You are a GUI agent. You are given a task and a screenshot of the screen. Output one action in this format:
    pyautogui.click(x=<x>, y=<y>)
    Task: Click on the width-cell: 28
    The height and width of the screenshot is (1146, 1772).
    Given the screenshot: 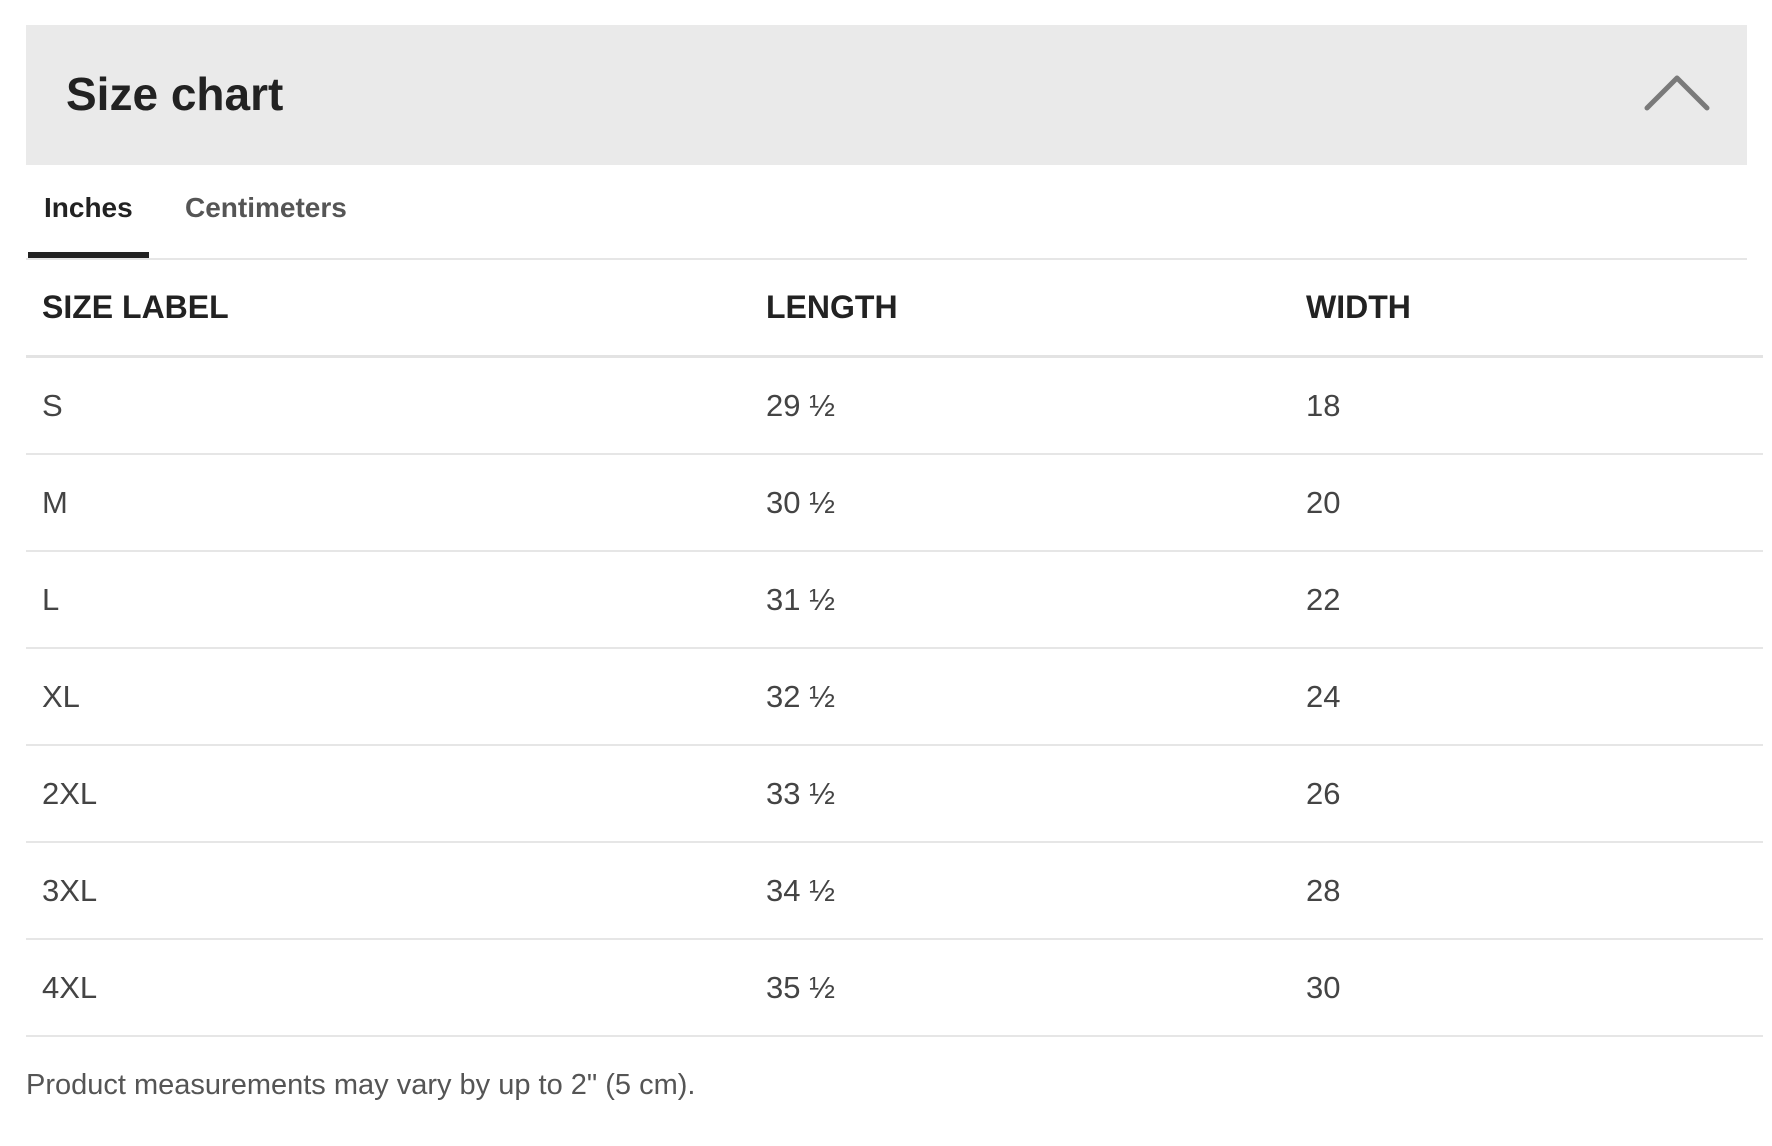 What is the action you would take?
    pyautogui.click(x=1534, y=891)
    